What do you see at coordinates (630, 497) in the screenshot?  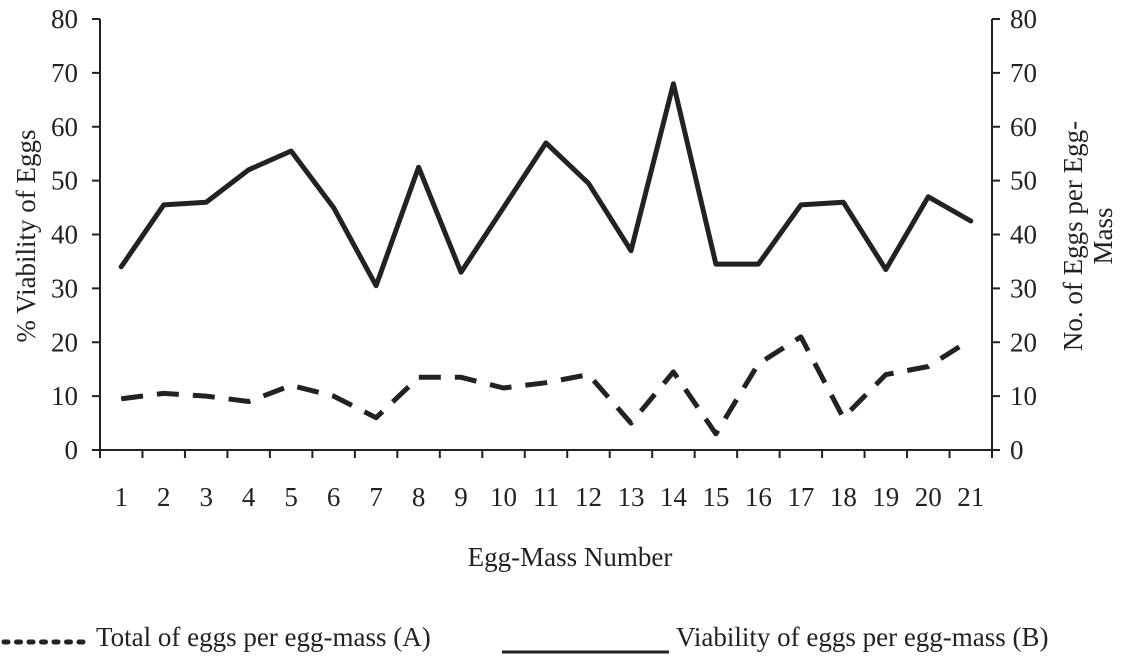 I see `x-tick-label-13: 13` at bounding box center [630, 497].